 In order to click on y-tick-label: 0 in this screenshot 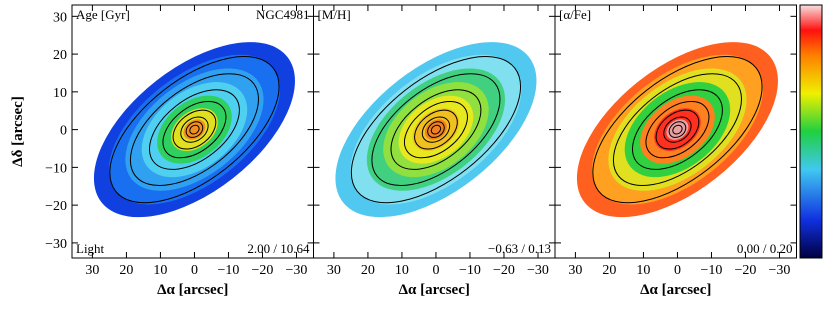, I will do `click(63, 131)`.